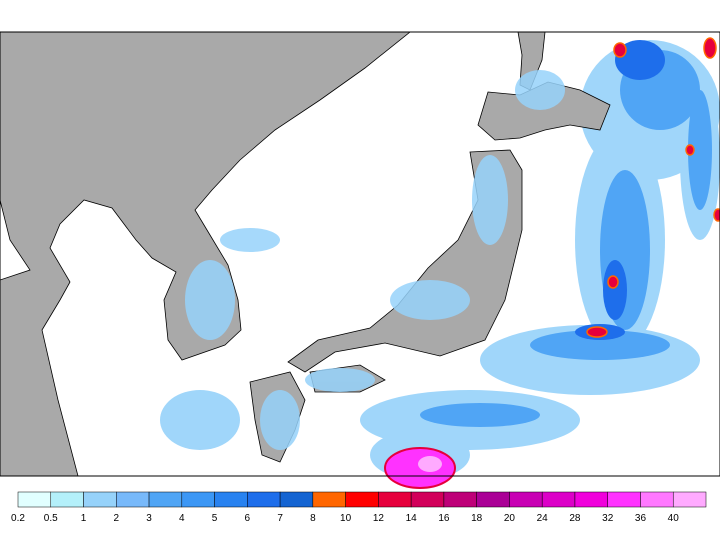 This screenshot has width=720, height=545. I want to click on legend-label: 16, so click(444, 518).